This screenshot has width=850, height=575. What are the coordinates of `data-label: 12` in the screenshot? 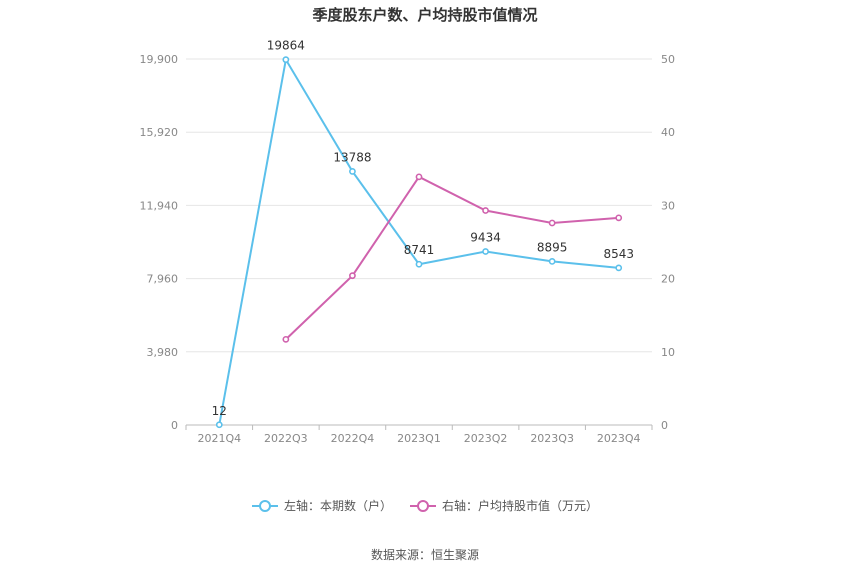 It's located at (219, 411).